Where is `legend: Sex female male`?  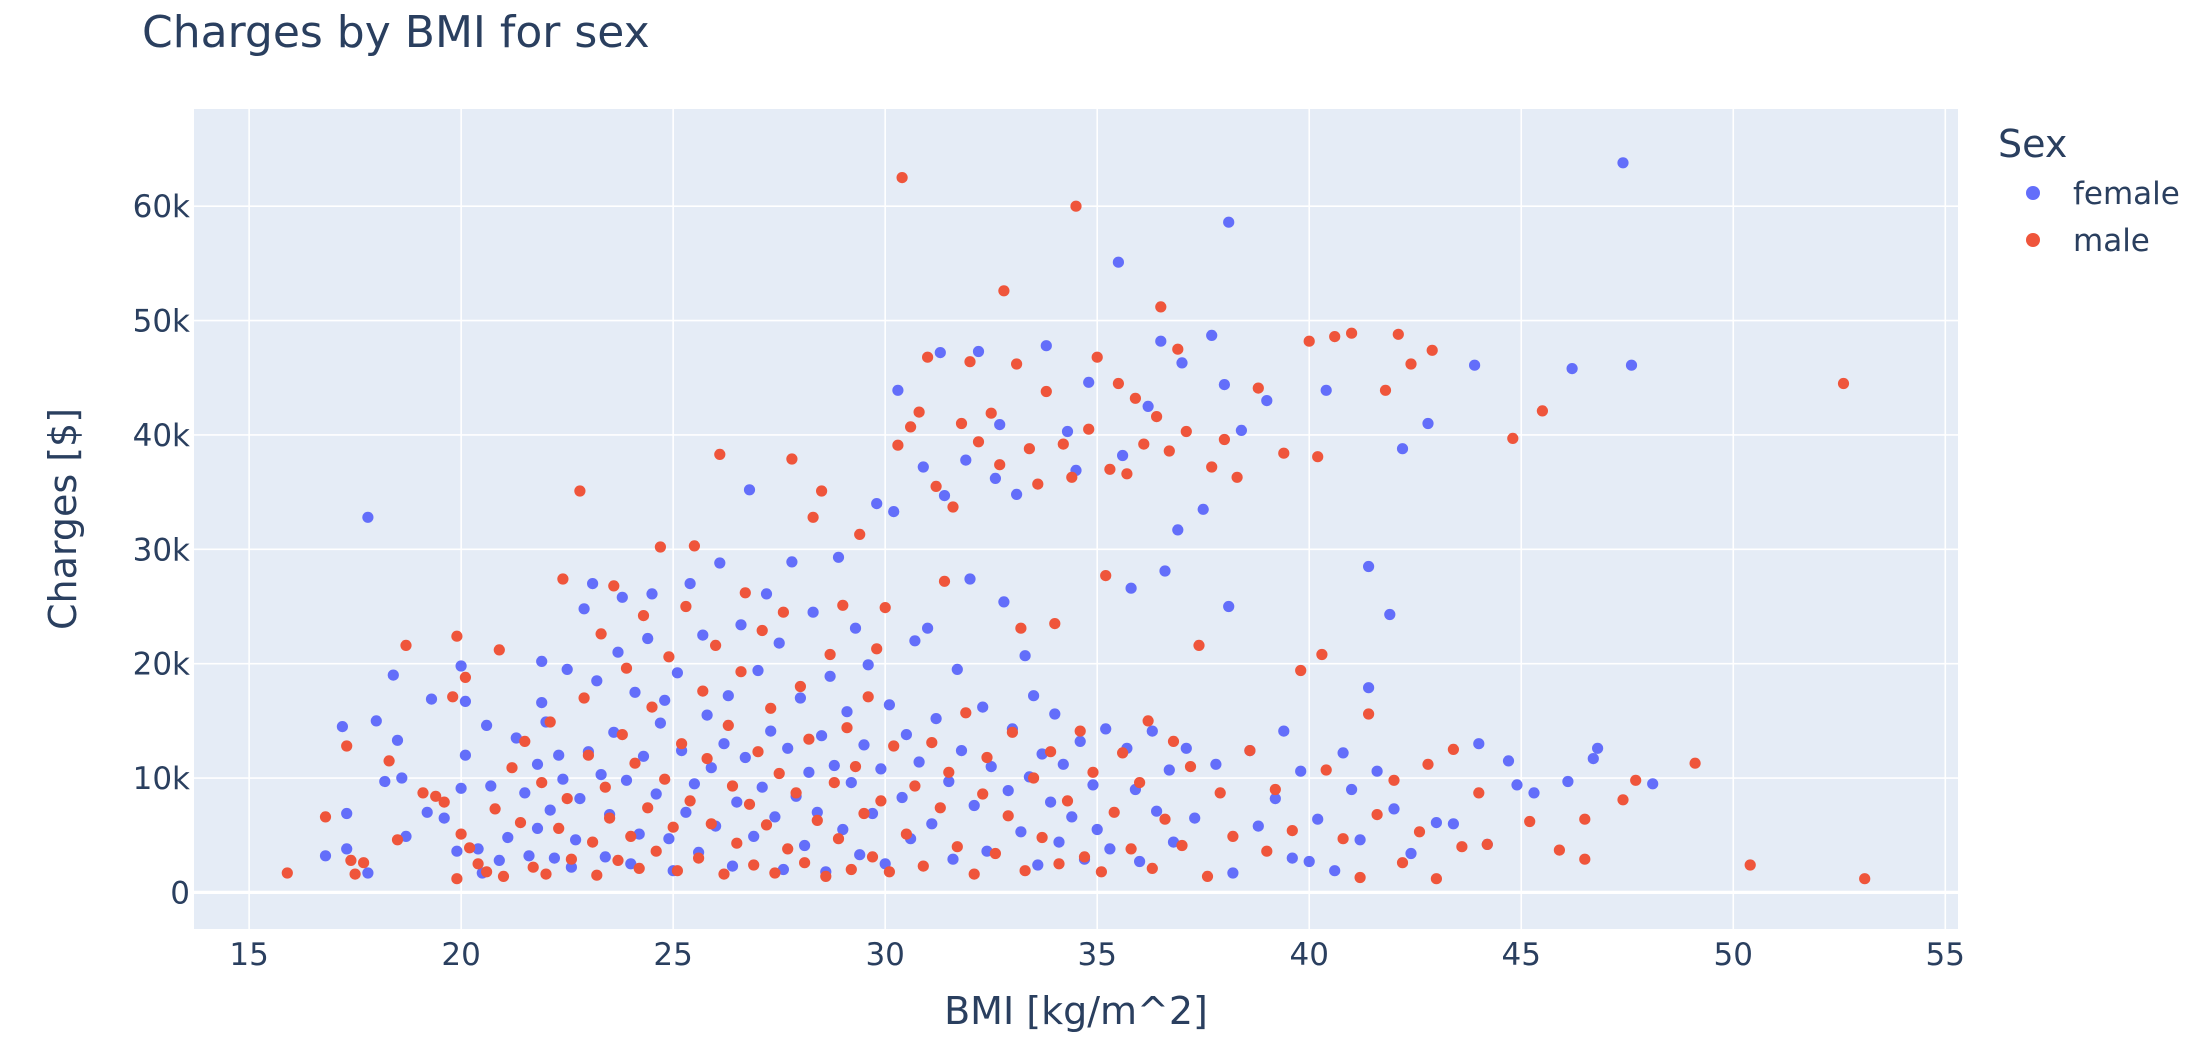 legend: Sex female male is located at coordinates (2089, 190).